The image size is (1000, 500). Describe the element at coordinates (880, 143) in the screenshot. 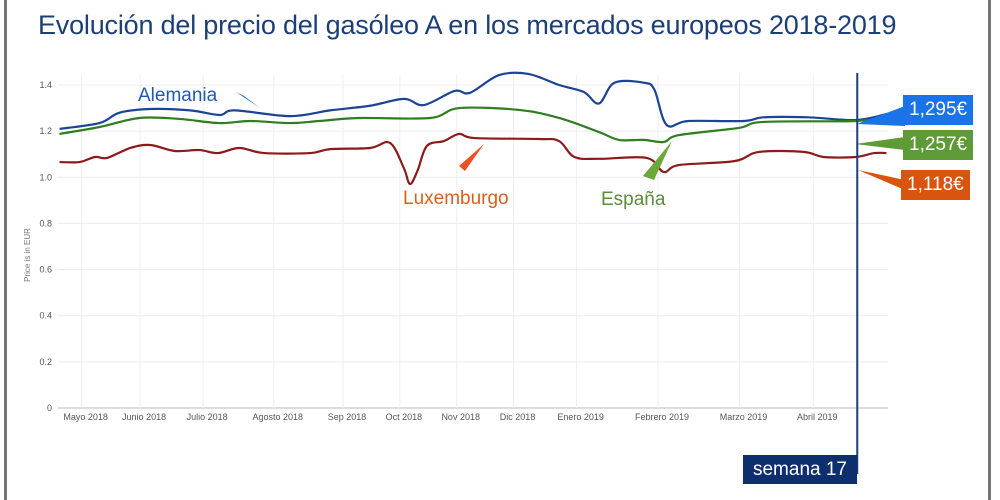

I see `badge-pointer-espana` at that location.